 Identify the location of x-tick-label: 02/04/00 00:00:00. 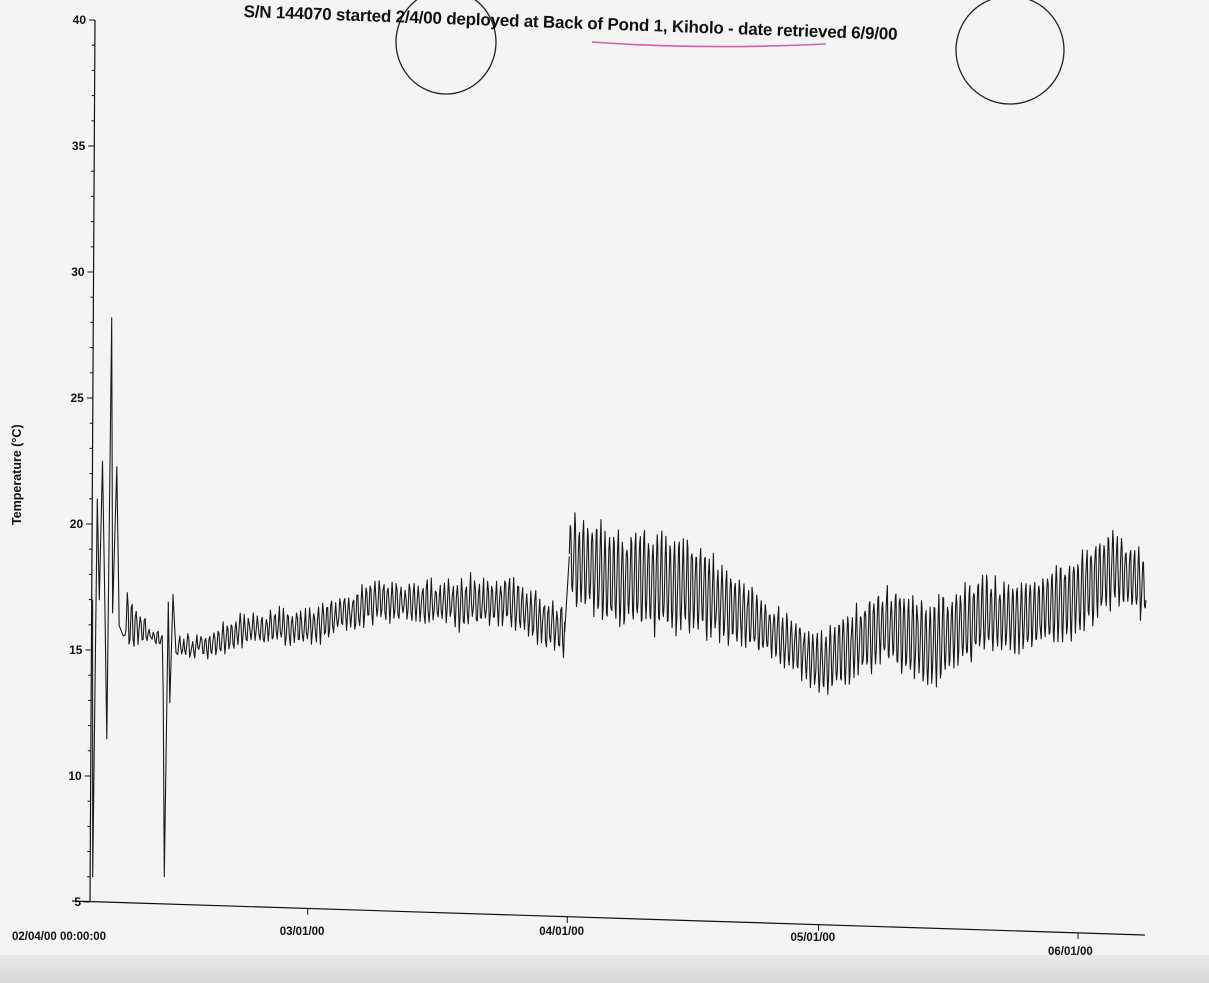
(59, 937).